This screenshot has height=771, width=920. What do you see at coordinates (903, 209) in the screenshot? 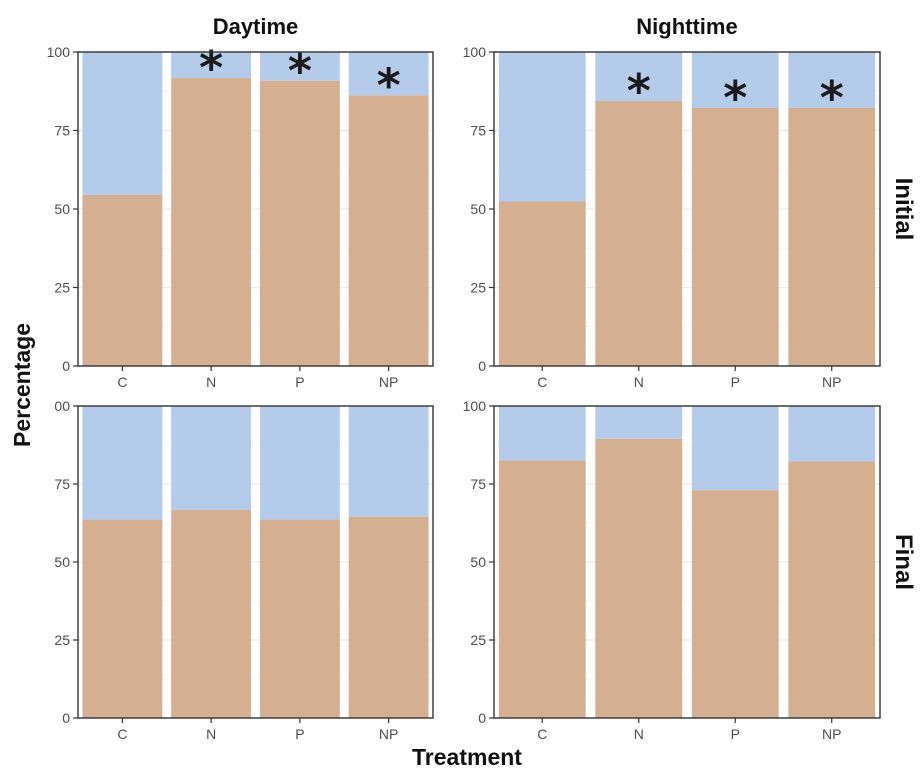
I see `row-strip-label: Initial` at bounding box center [903, 209].